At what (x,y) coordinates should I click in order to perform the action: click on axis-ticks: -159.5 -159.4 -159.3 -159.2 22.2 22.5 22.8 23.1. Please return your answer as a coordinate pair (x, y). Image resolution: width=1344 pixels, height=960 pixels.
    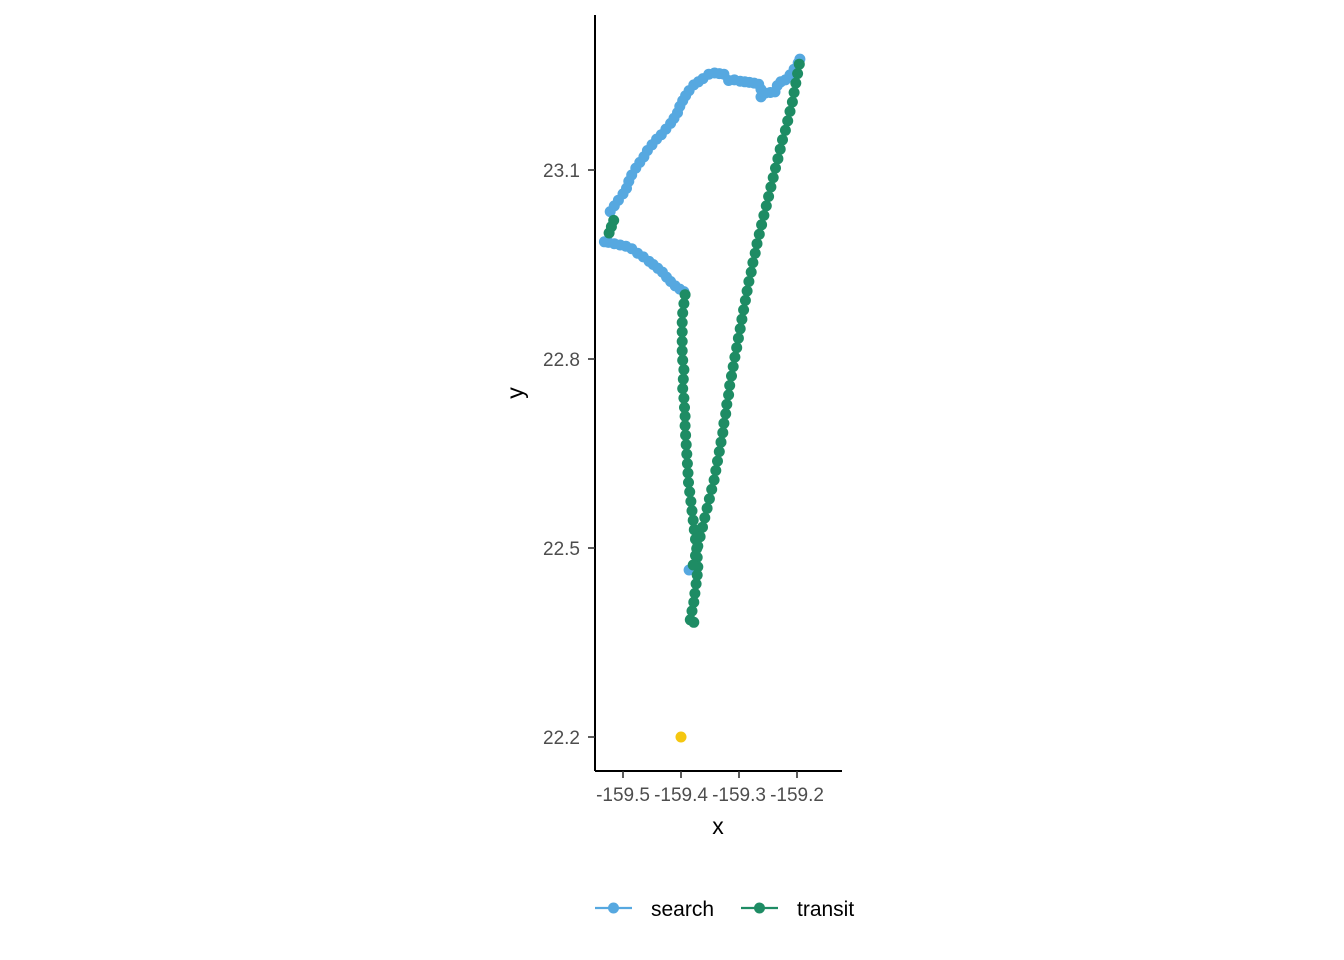
    Looking at the image, I should click on (683, 483).